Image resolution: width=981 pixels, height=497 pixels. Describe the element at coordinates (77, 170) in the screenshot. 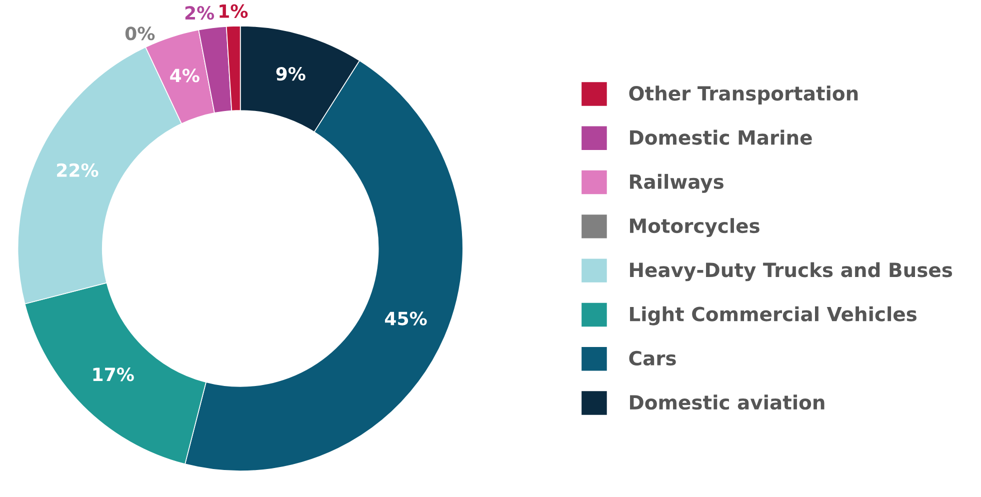

I see `data-label: 22%` at that location.